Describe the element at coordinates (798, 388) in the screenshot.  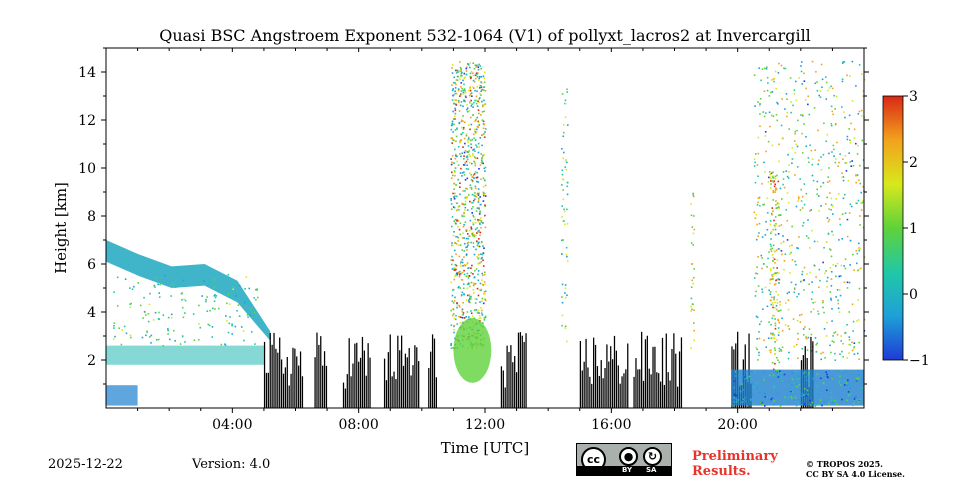
I see `night-bl-texture` at that location.